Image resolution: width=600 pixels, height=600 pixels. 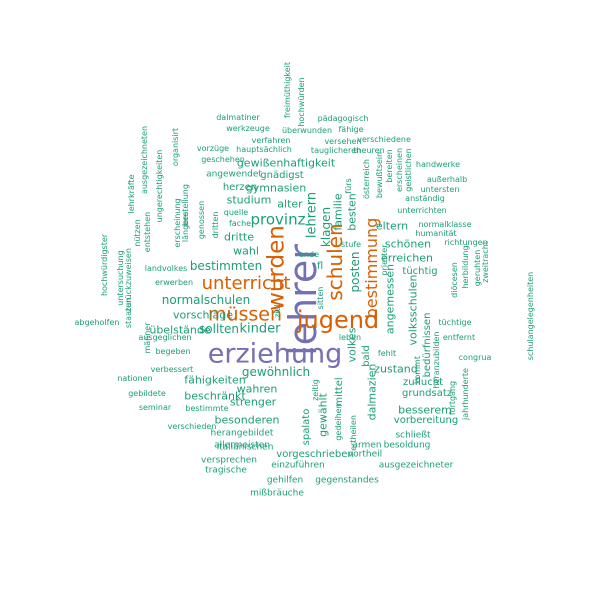 I want to click on word-3: wurden, so click(x=276, y=268).